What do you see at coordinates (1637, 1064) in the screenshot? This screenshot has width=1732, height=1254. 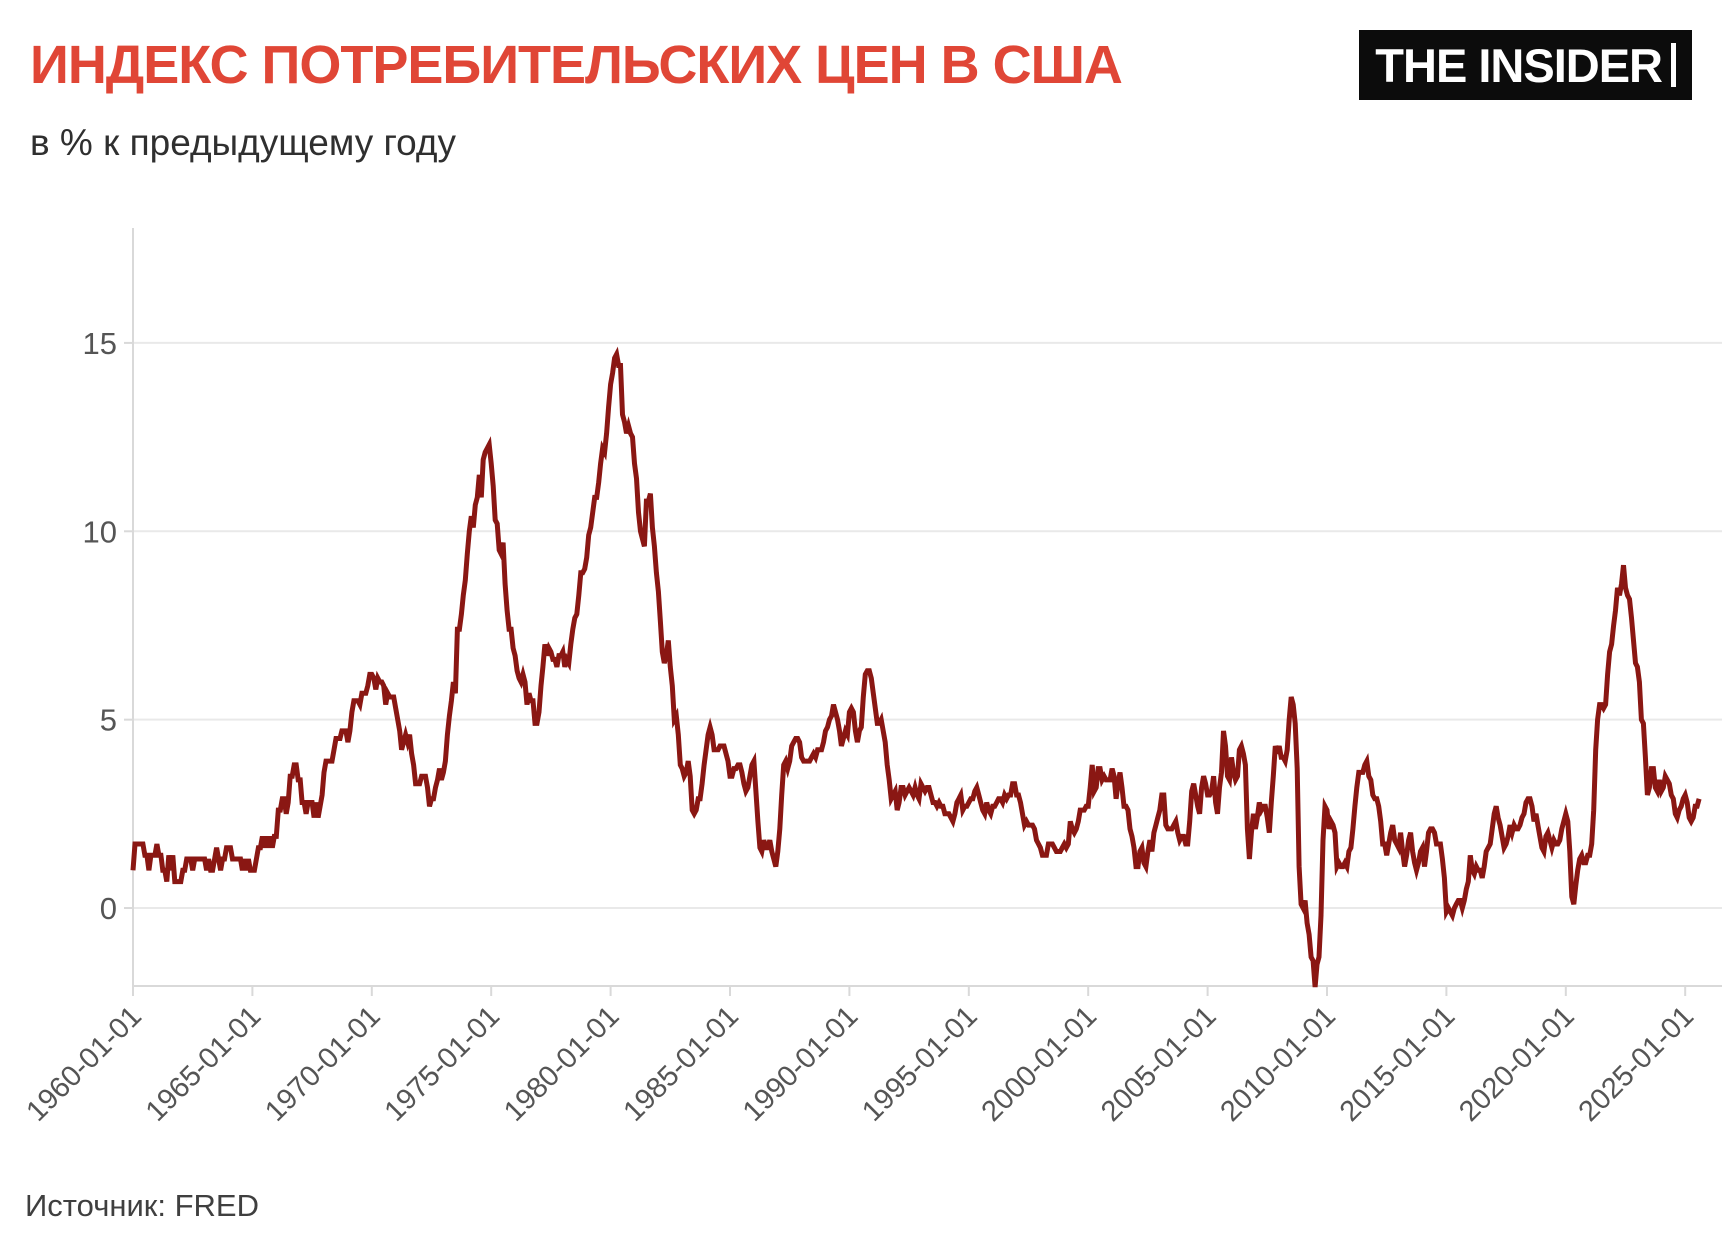 I see `x-axis-tick-label: 2025-01-01` at bounding box center [1637, 1064].